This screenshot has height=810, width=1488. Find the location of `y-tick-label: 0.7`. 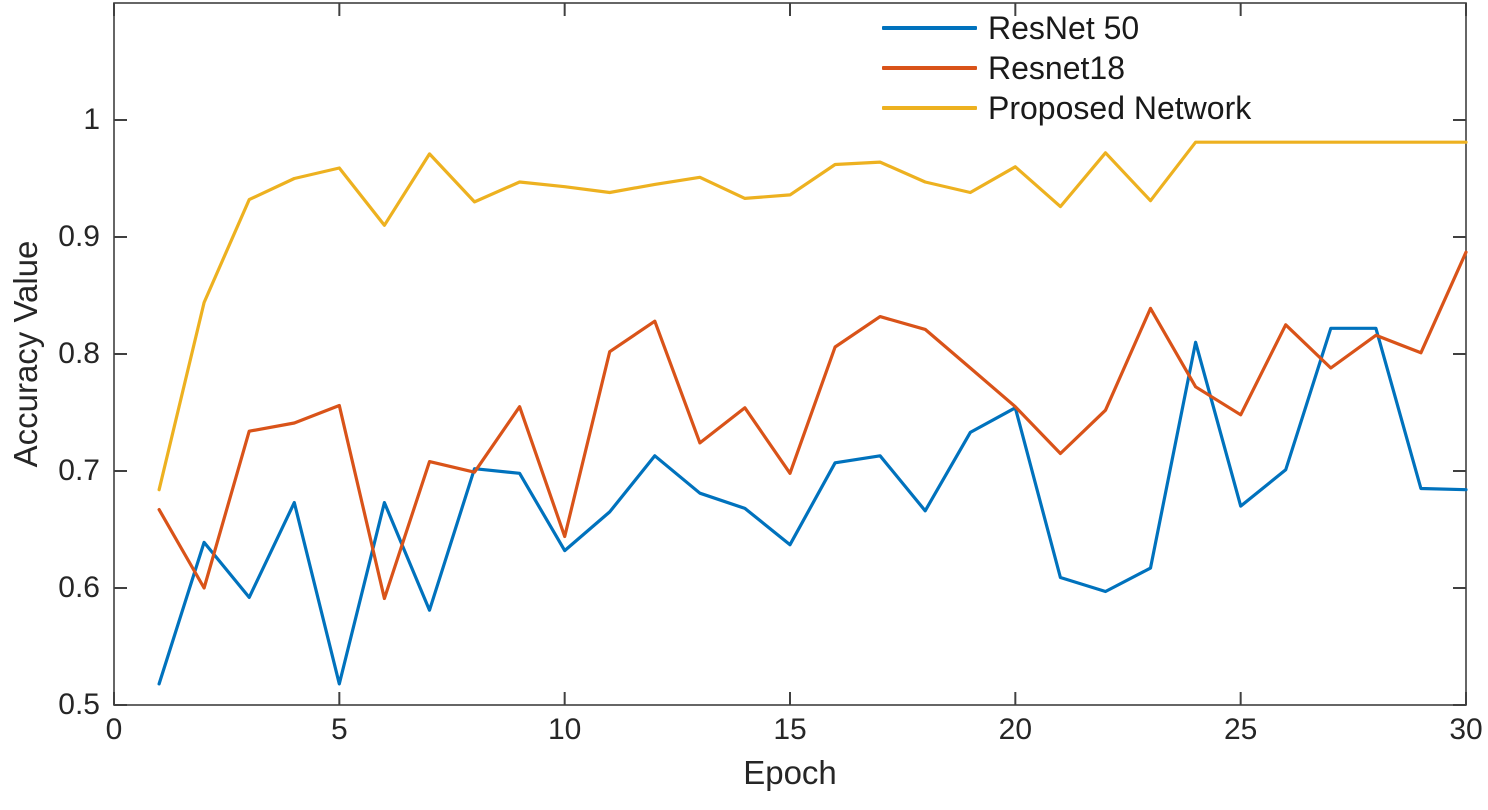

y-tick-label: 0.7 is located at coordinates (79, 470).